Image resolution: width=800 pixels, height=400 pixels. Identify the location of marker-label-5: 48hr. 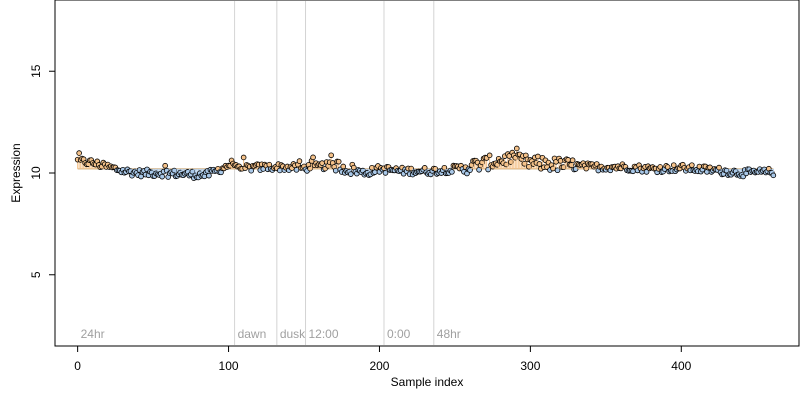
(449, 334).